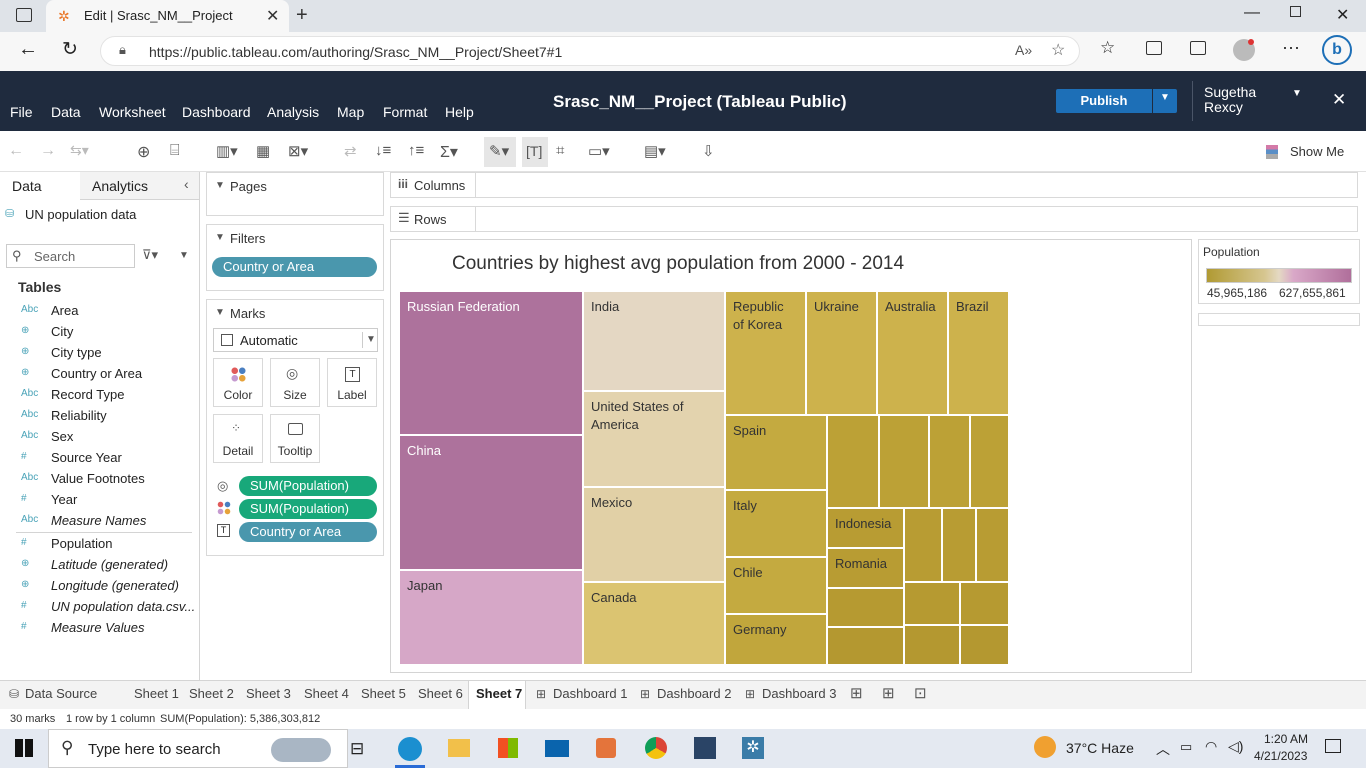 The height and width of the screenshot is (768, 1366). Describe the element at coordinates (99, 479) in the screenshot. I see `field-value-footnotes: Abc Value Footnotes` at that location.